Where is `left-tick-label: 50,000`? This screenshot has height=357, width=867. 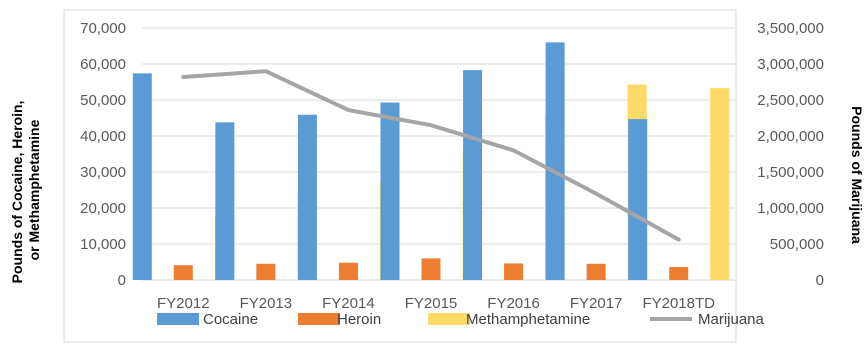 left-tick-label: 50,000 is located at coordinates (103, 100).